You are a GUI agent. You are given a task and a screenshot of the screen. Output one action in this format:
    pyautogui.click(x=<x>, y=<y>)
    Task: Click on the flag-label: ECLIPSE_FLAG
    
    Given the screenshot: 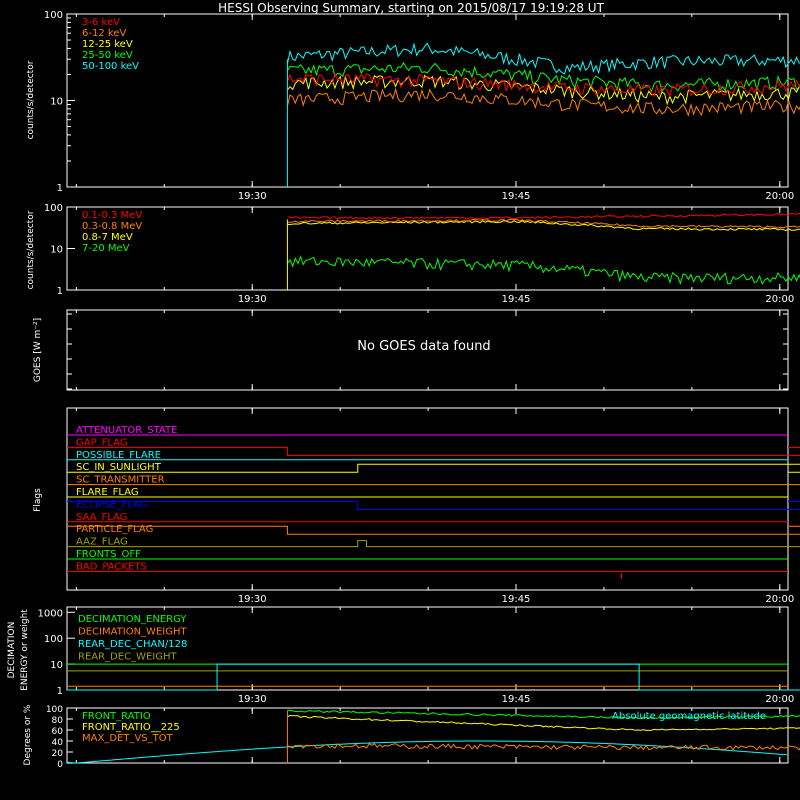 What is the action you would take?
    pyautogui.click(x=111, y=504)
    